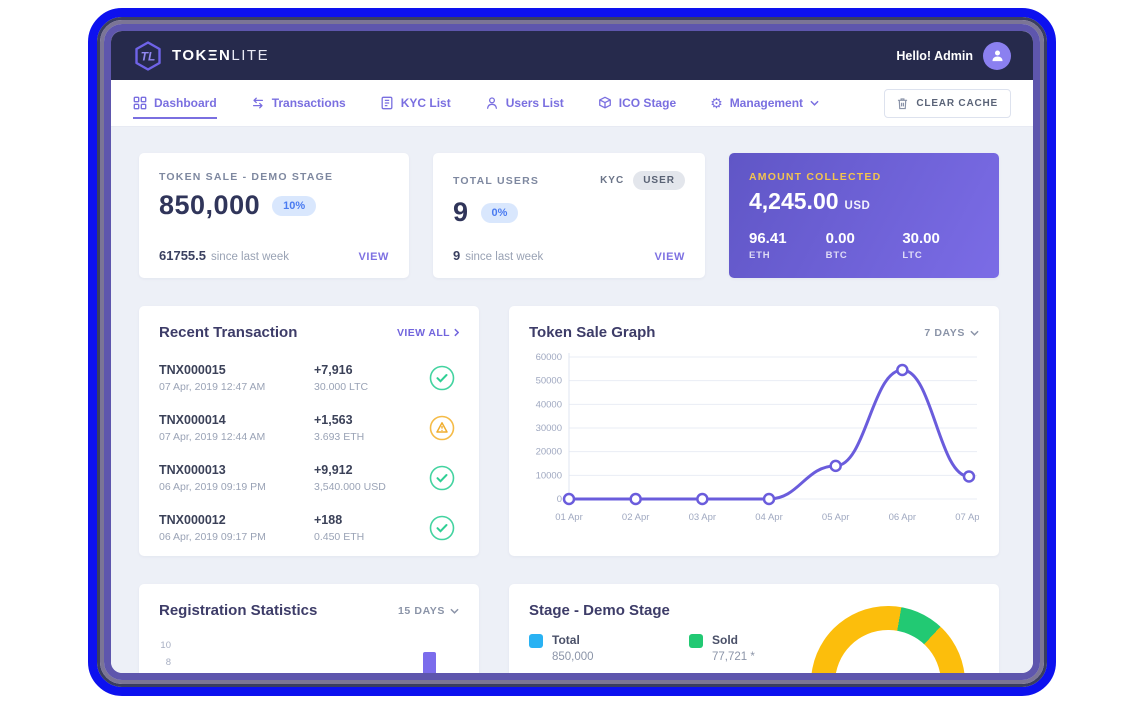 Image resolution: width=1140 pixels, height=726 pixels. Describe the element at coordinates (559, 499) in the screenshot. I see `svg-text: 0` at that location.